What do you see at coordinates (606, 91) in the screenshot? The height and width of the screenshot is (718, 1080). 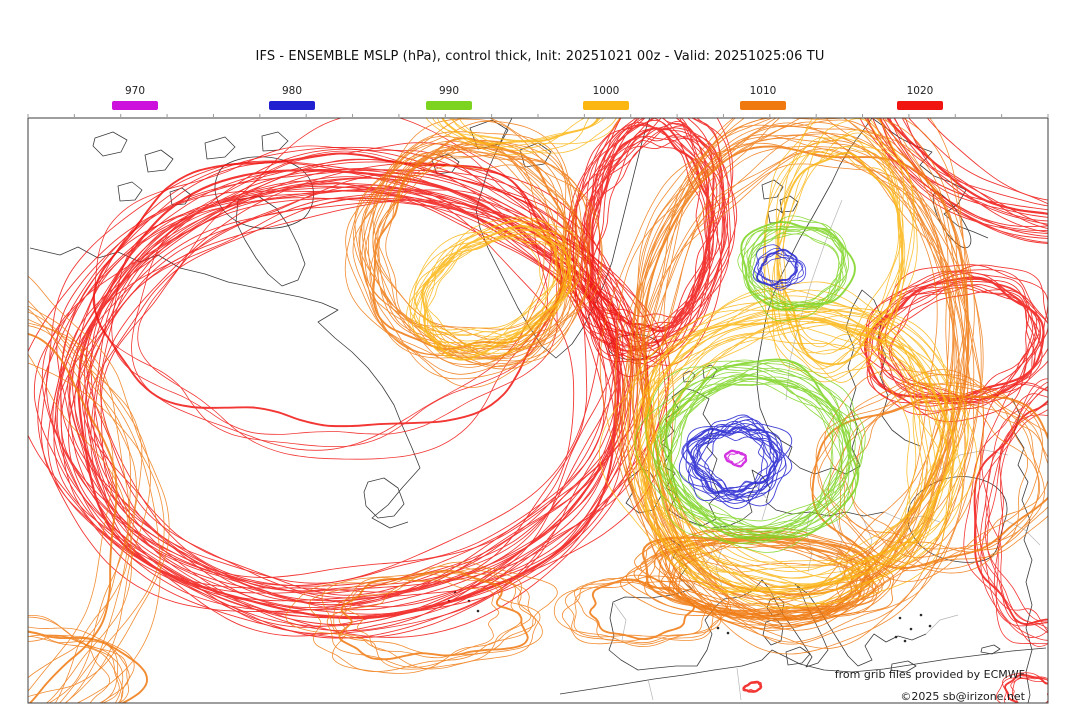 I see `legend-label: 1000` at bounding box center [606, 91].